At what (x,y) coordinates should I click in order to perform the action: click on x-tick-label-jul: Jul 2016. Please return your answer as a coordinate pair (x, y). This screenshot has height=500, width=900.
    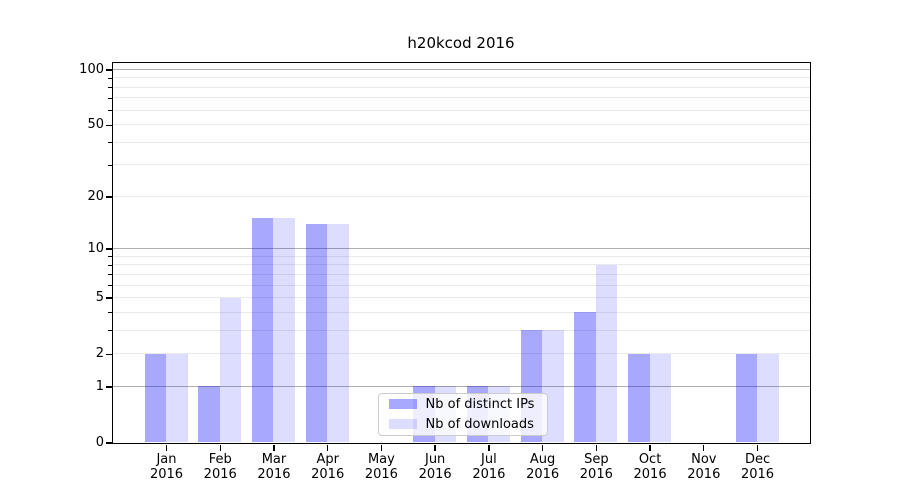
    Looking at the image, I should click on (489, 467).